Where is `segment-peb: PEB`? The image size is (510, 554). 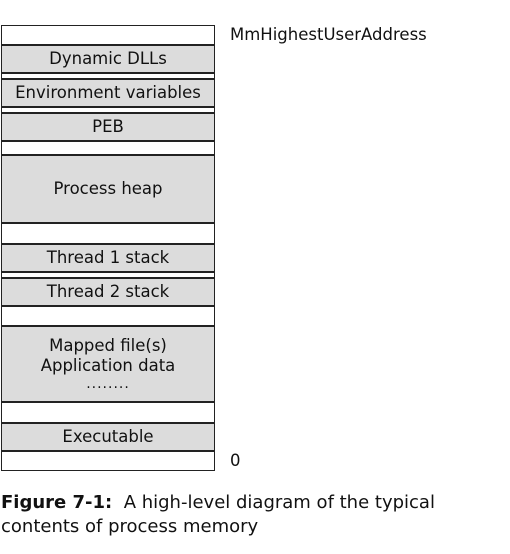
segment-peb: PEB is located at coordinates (108, 127).